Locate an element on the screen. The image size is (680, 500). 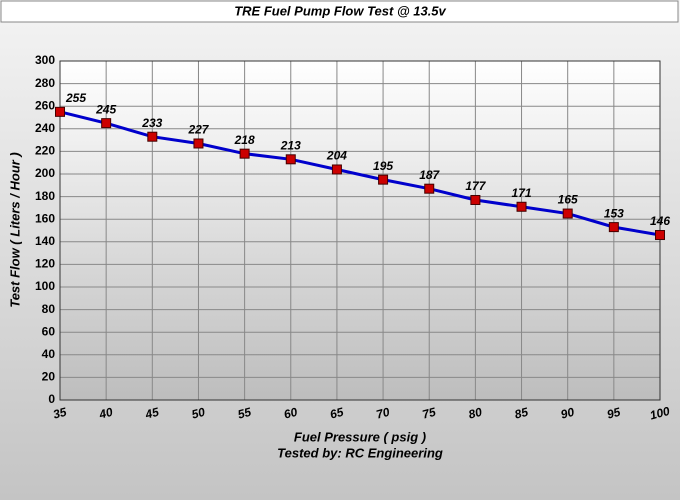
x-tick-label: 65 is located at coordinates (336, 413).